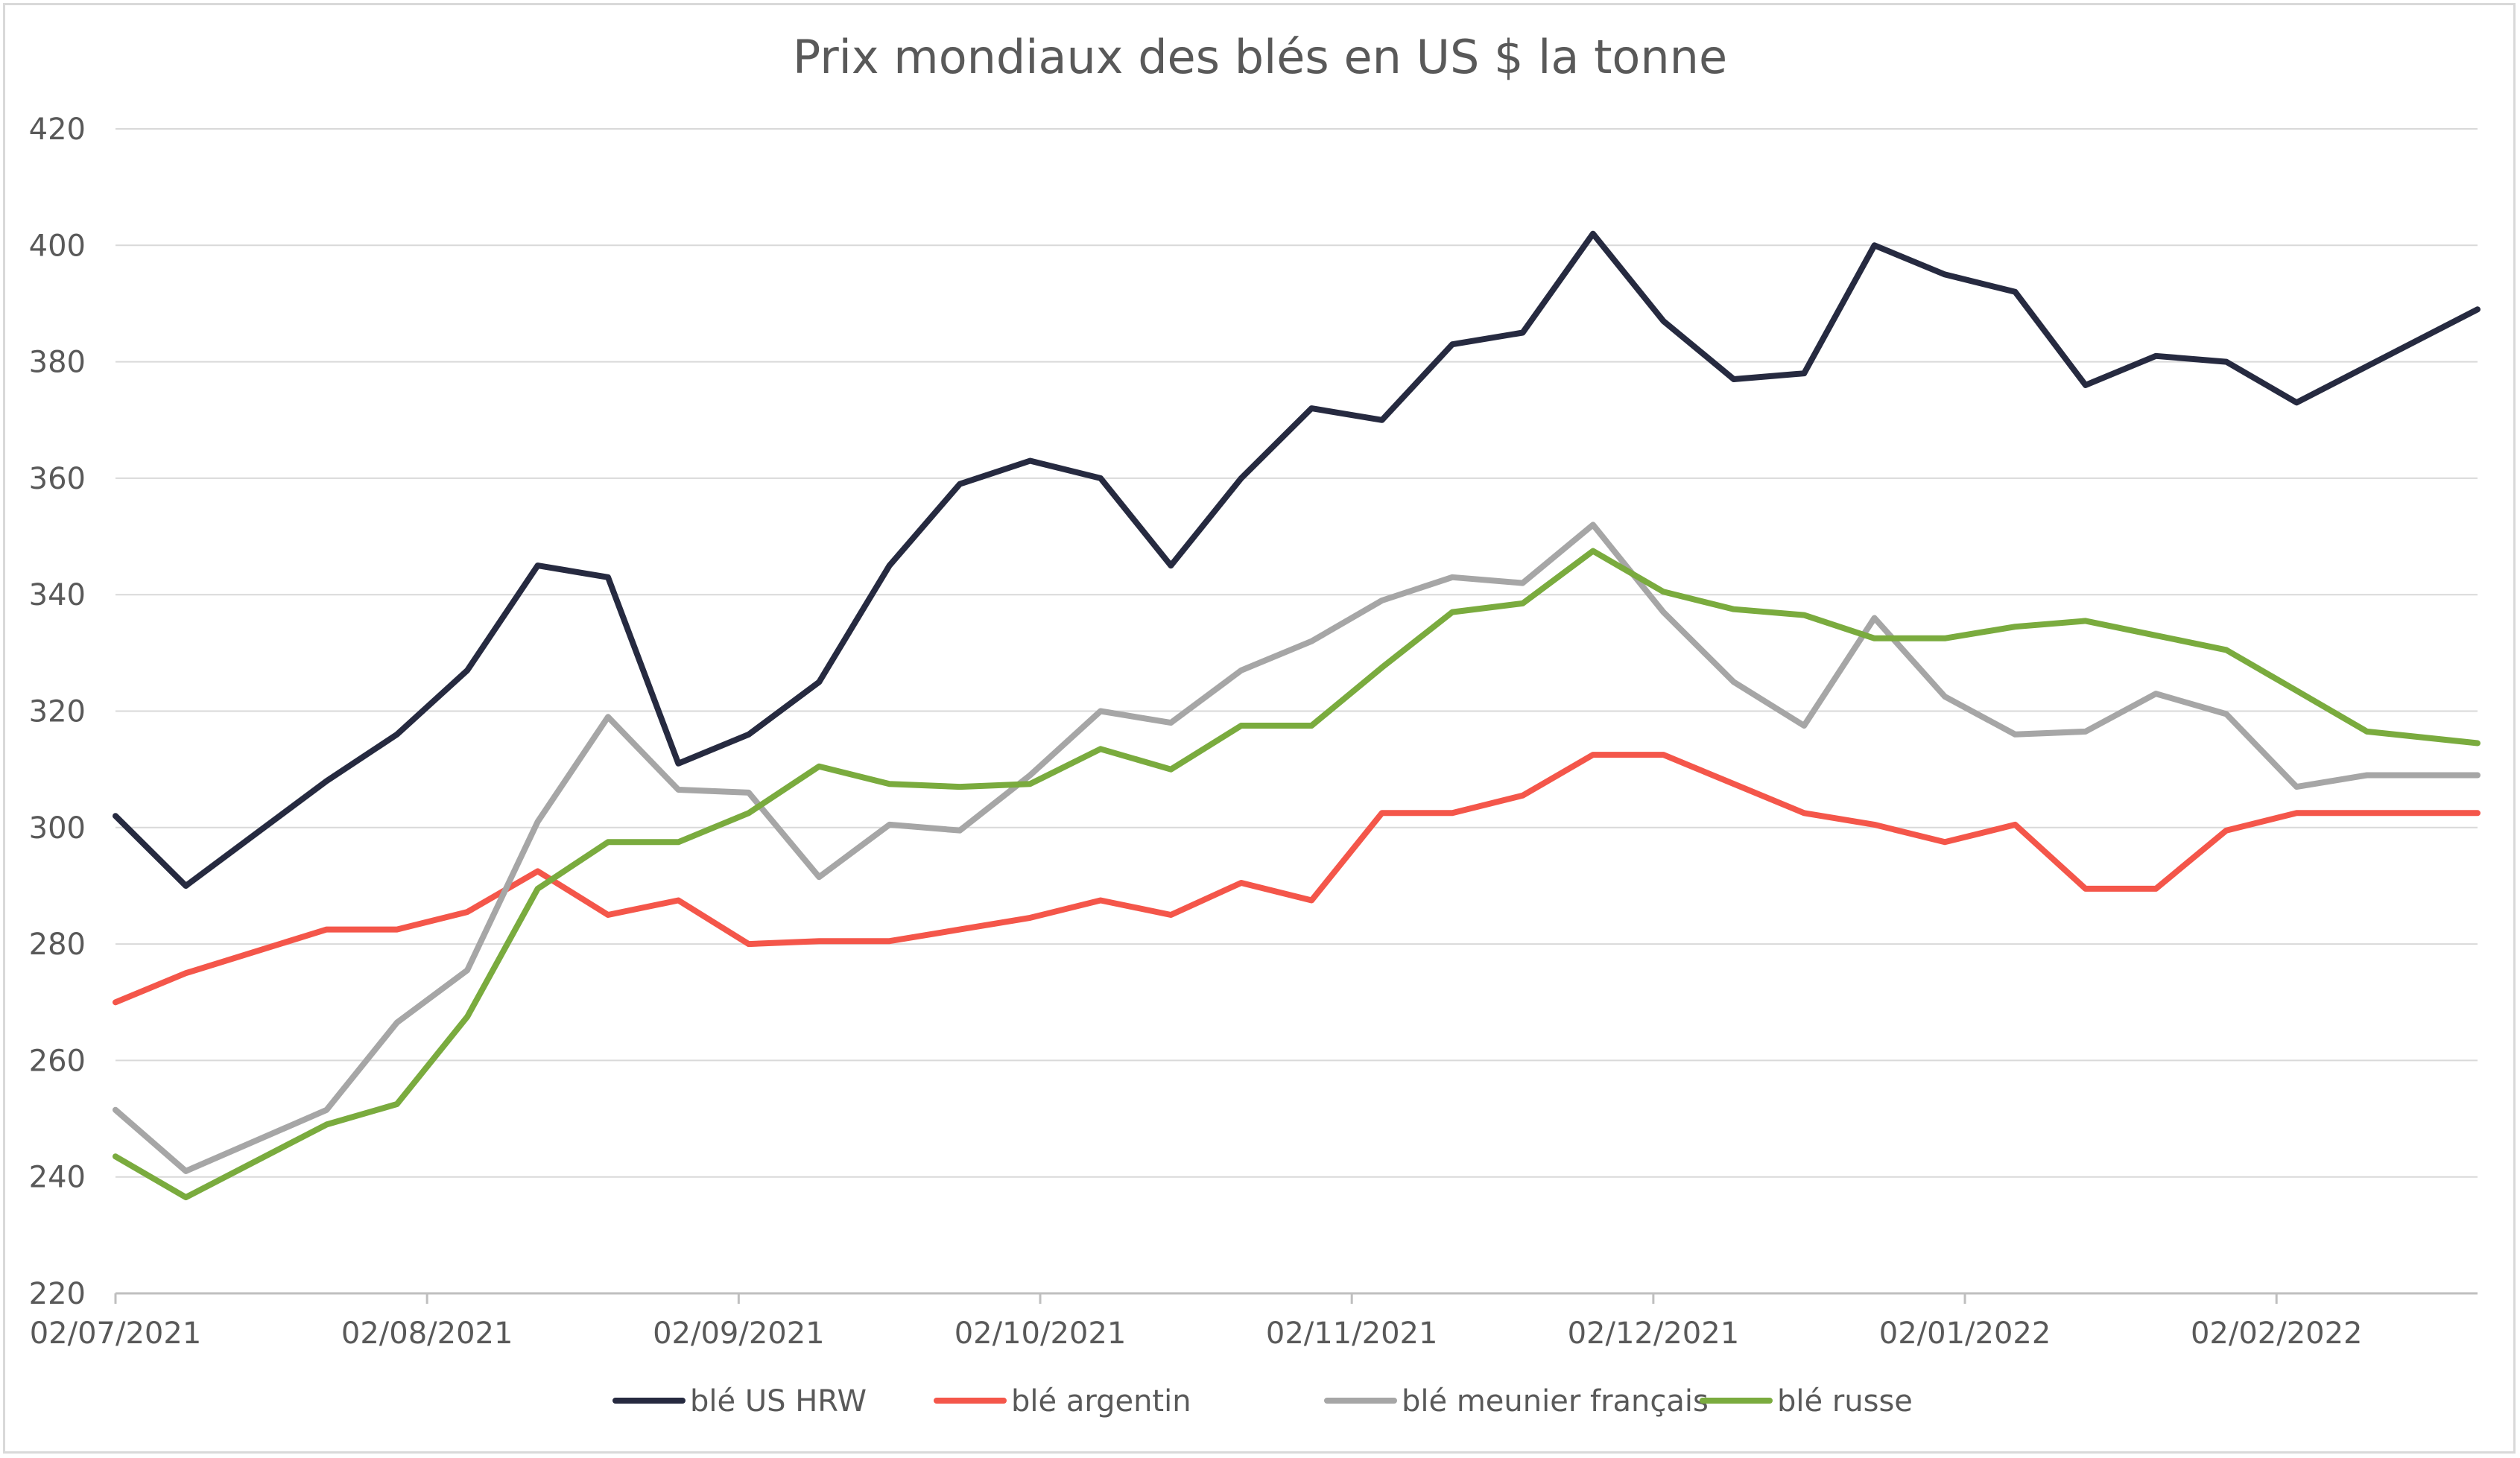  Describe the element at coordinates (57, 595) in the screenshot. I see `y-tick-label-340: 340` at that location.